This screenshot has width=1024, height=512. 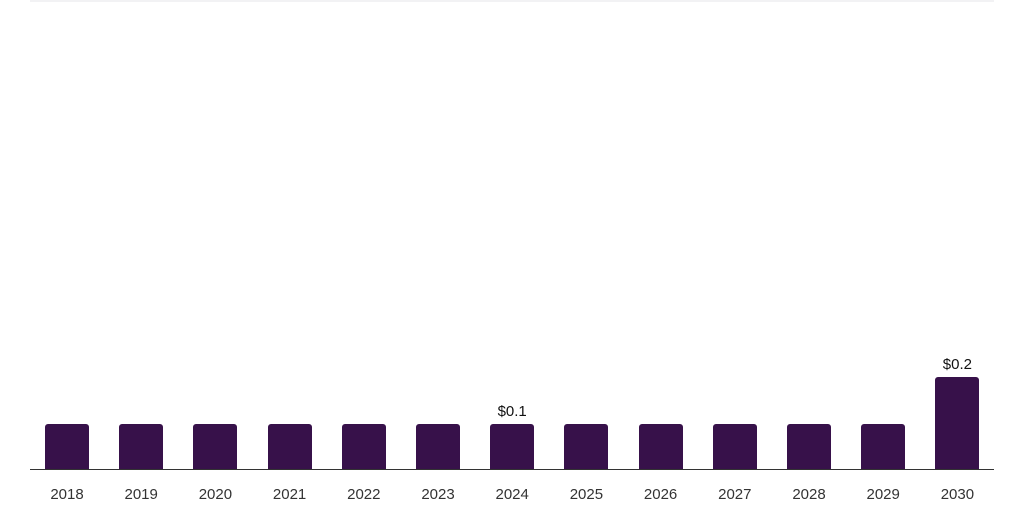 I want to click on bar-2026, so click(x=660, y=446).